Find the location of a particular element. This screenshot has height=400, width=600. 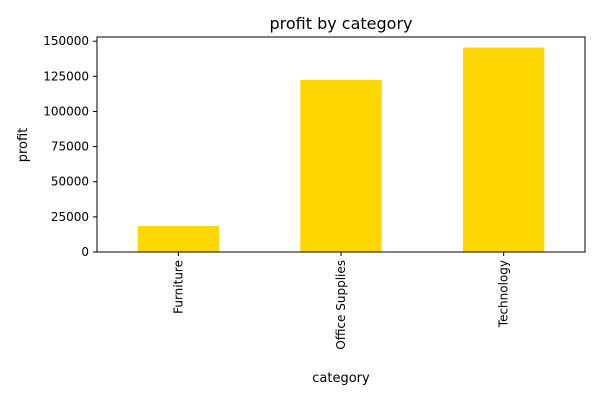

y-tick-label: 0 is located at coordinates (85, 252).